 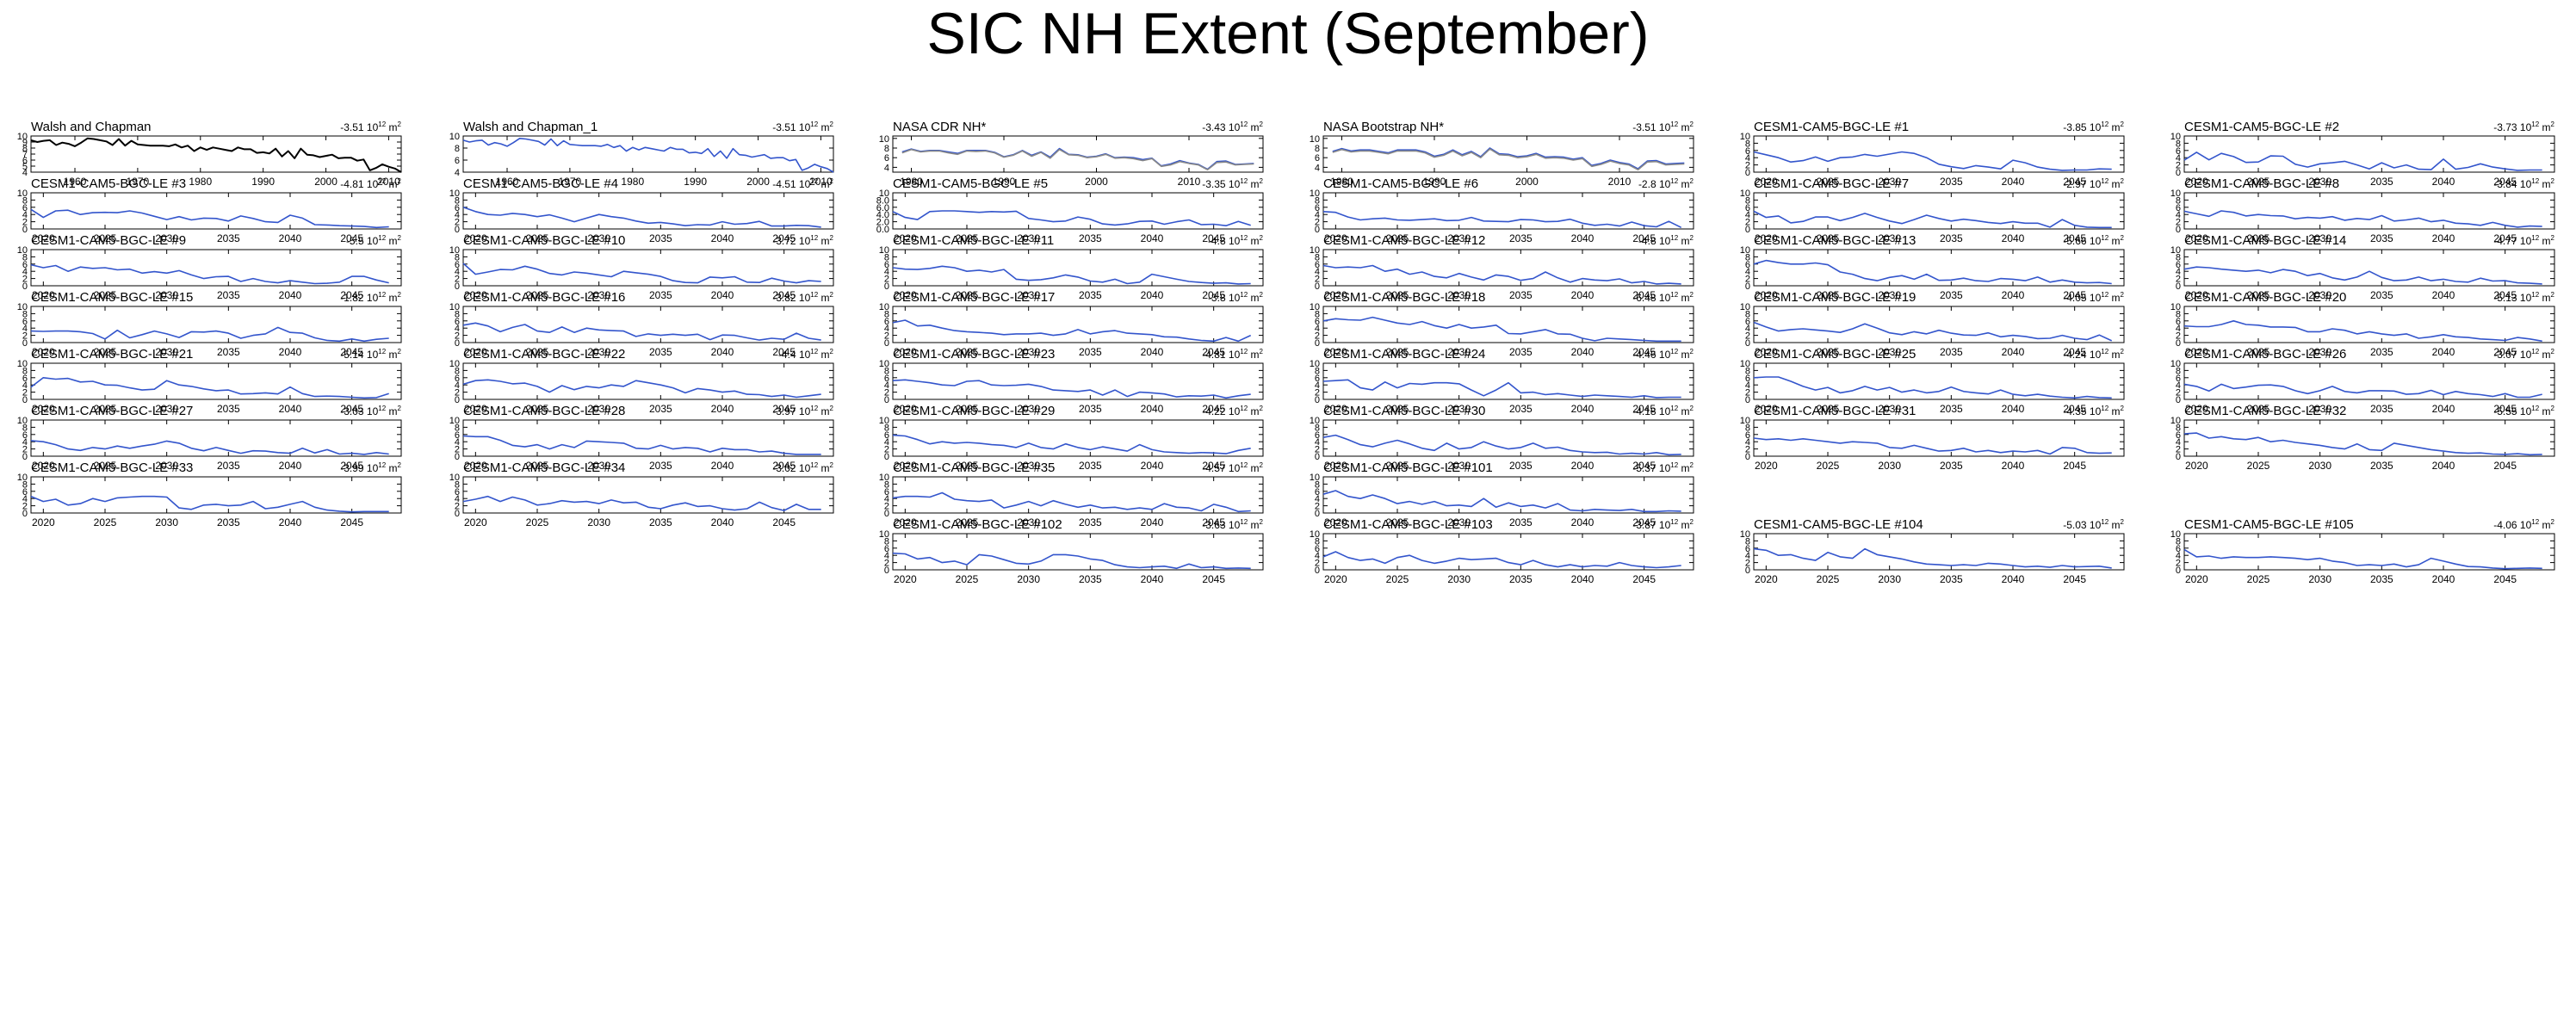 What do you see at coordinates (370, 127) in the screenshot?
I see `trend-label: -3.51 1012 m2` at bounding box center [370, 127].